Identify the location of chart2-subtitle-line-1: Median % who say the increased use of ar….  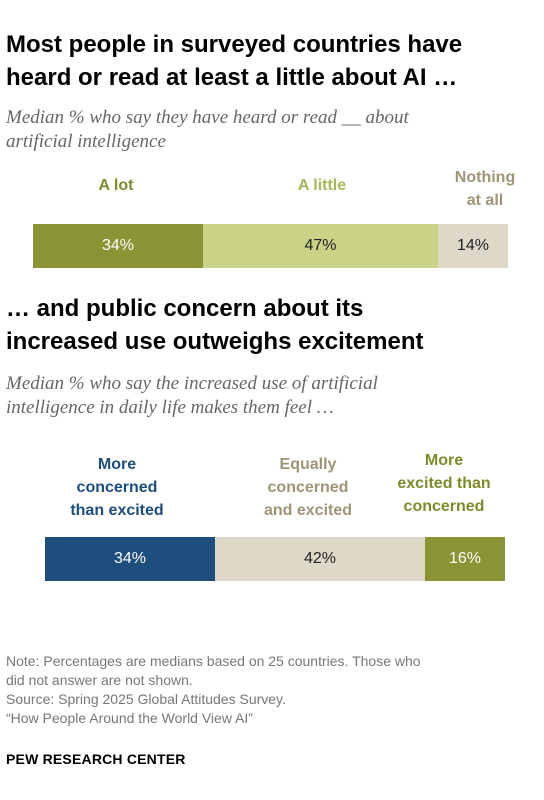
(192, 383).